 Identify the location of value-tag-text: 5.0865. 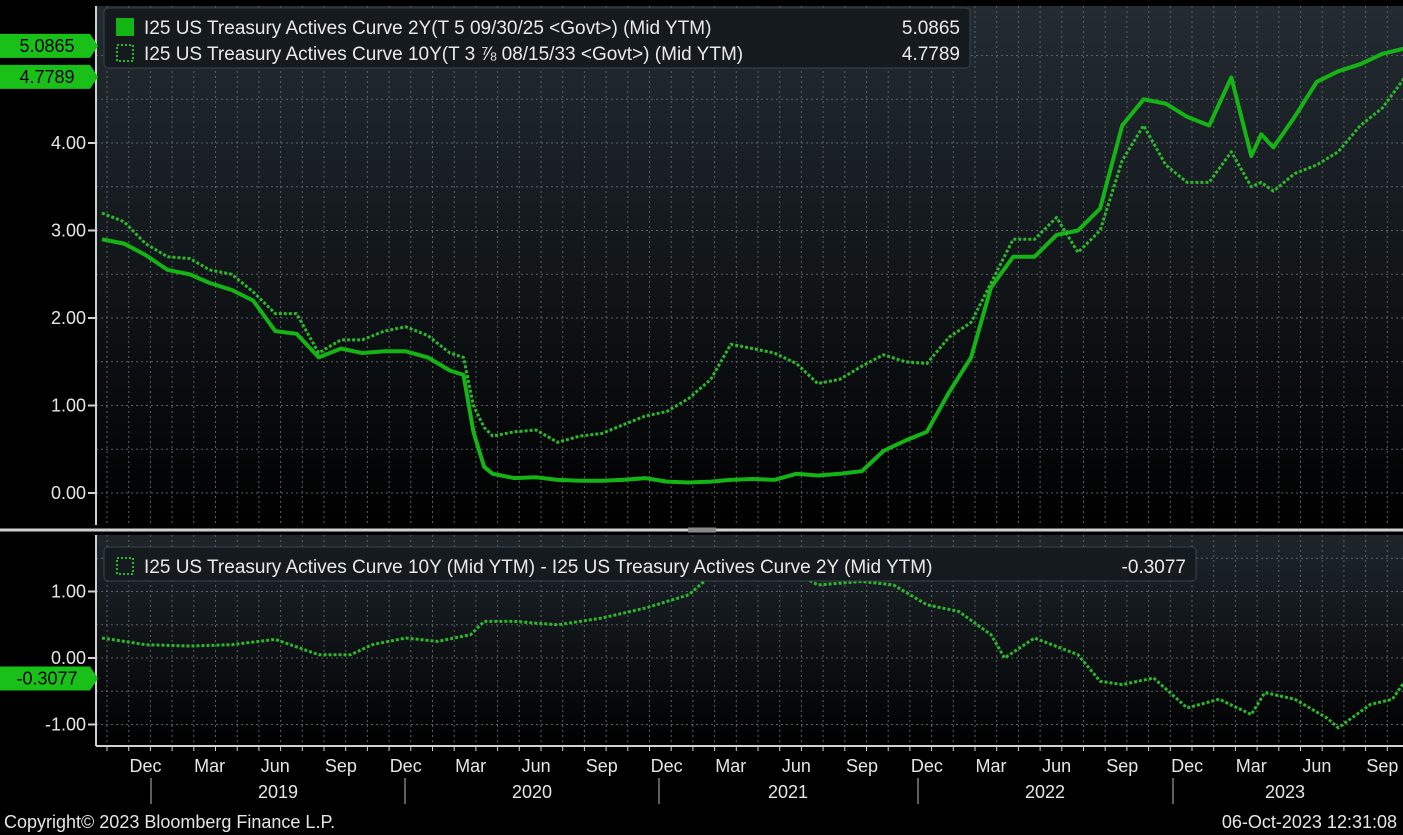
(46, 46).